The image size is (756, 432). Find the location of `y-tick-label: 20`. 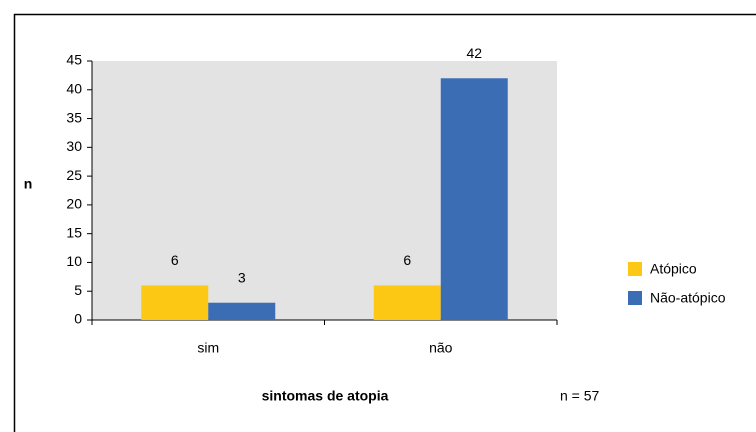

y-tick-label: 20 is located at coordinates (74, 204).